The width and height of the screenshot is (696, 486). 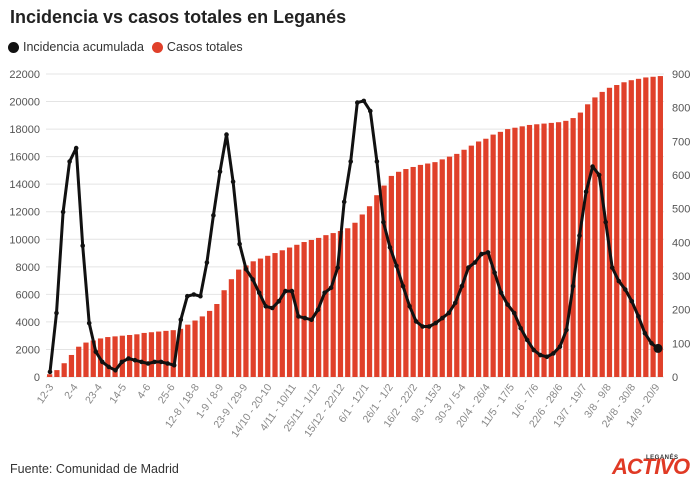 What do you see at coordinates (681, 142) in the screenshot?
I see `right-axis-tick-label: 700` at bounding box center [681, 142].